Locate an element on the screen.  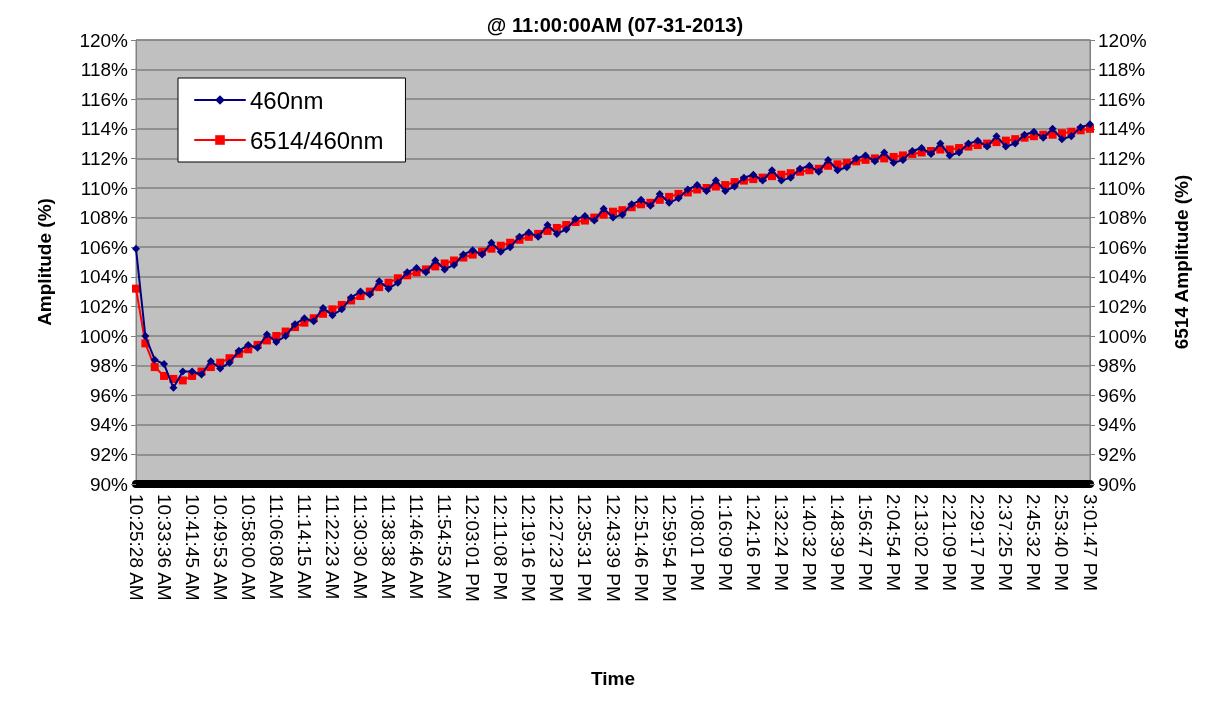
y-tick-label: 96% is located at coordinates (109, 395).